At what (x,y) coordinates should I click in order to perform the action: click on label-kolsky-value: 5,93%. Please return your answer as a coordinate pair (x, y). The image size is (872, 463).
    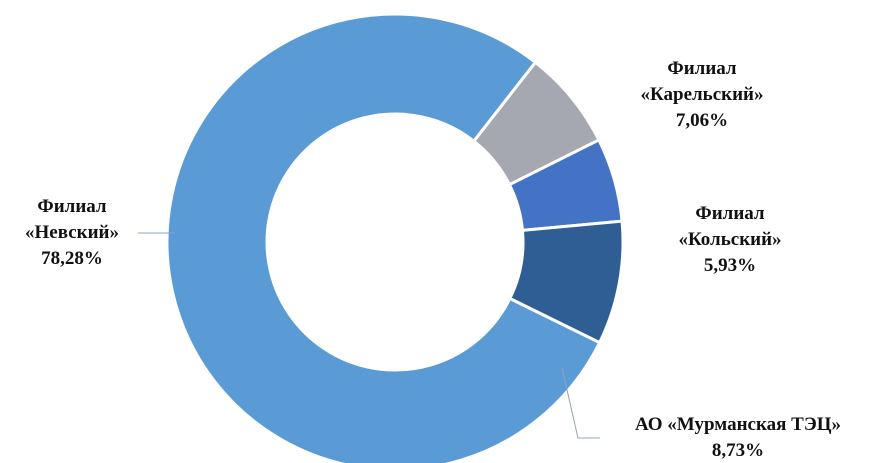
    Looking at the image, I should click on (730, 265).